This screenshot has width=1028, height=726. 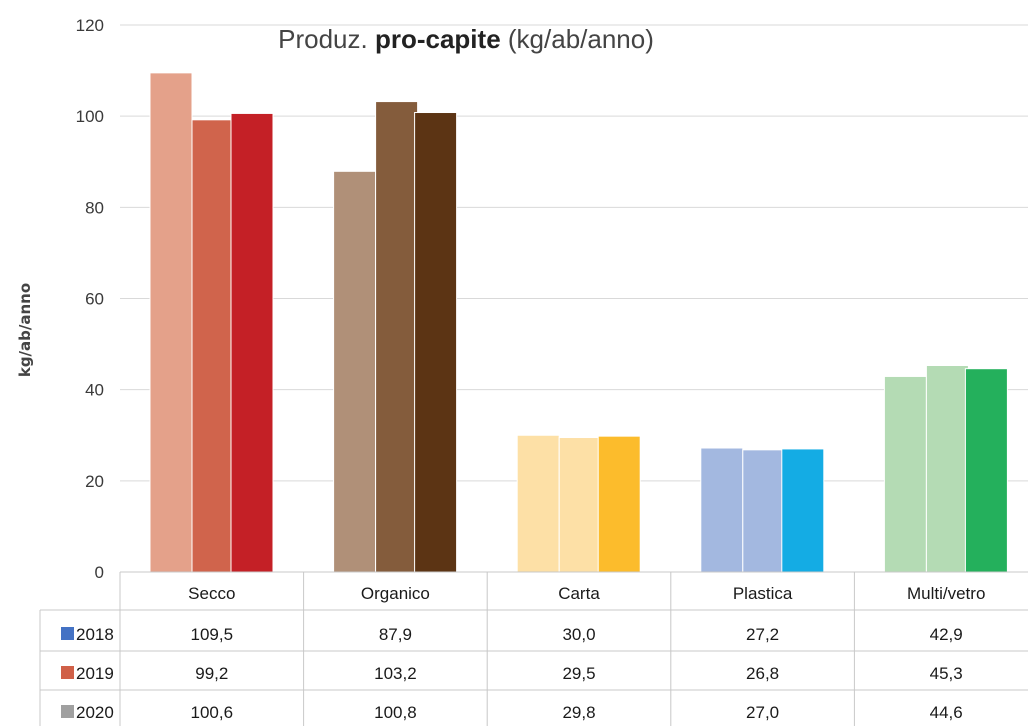 I want to click on data-label: 109,5, so click(x=212, y=634).